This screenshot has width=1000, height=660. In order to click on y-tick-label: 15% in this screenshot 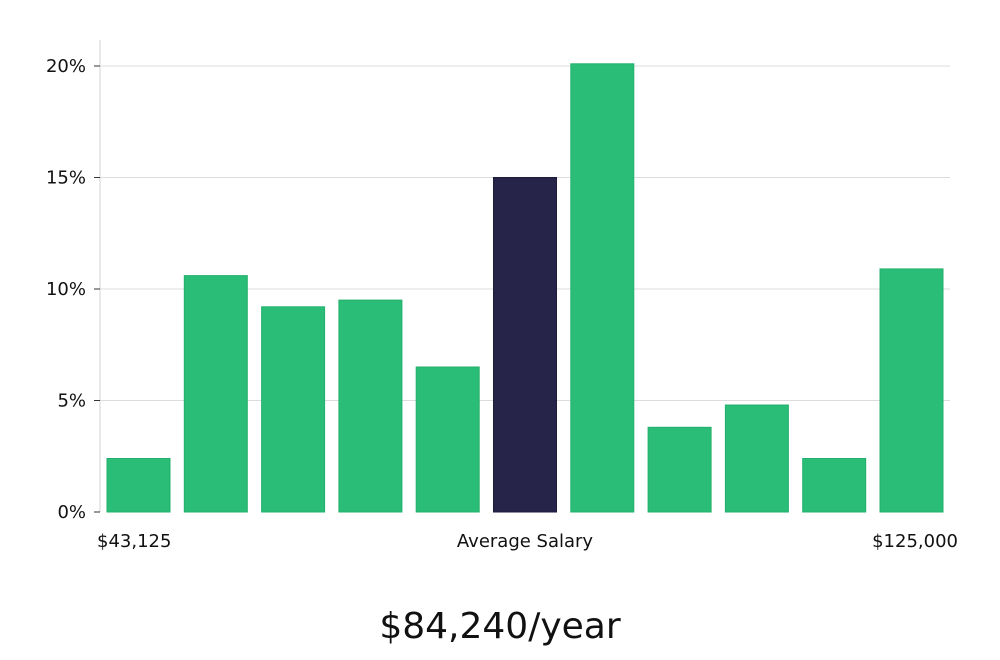, I will do `click(66, 178)`.